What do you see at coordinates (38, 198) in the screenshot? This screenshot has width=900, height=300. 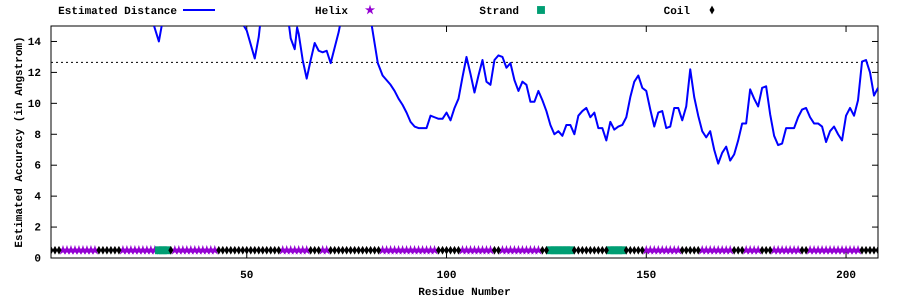 I see `y-tick-label: 4` at bounding box center [38, 198].